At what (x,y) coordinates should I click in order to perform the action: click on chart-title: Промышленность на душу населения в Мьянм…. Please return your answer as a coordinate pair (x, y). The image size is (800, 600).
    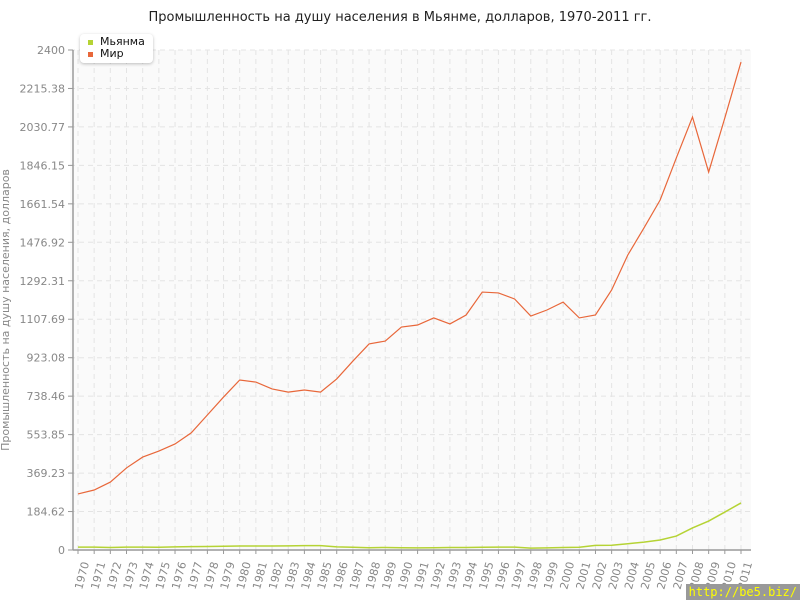
    Looking at the image, I should click on (400, 17).